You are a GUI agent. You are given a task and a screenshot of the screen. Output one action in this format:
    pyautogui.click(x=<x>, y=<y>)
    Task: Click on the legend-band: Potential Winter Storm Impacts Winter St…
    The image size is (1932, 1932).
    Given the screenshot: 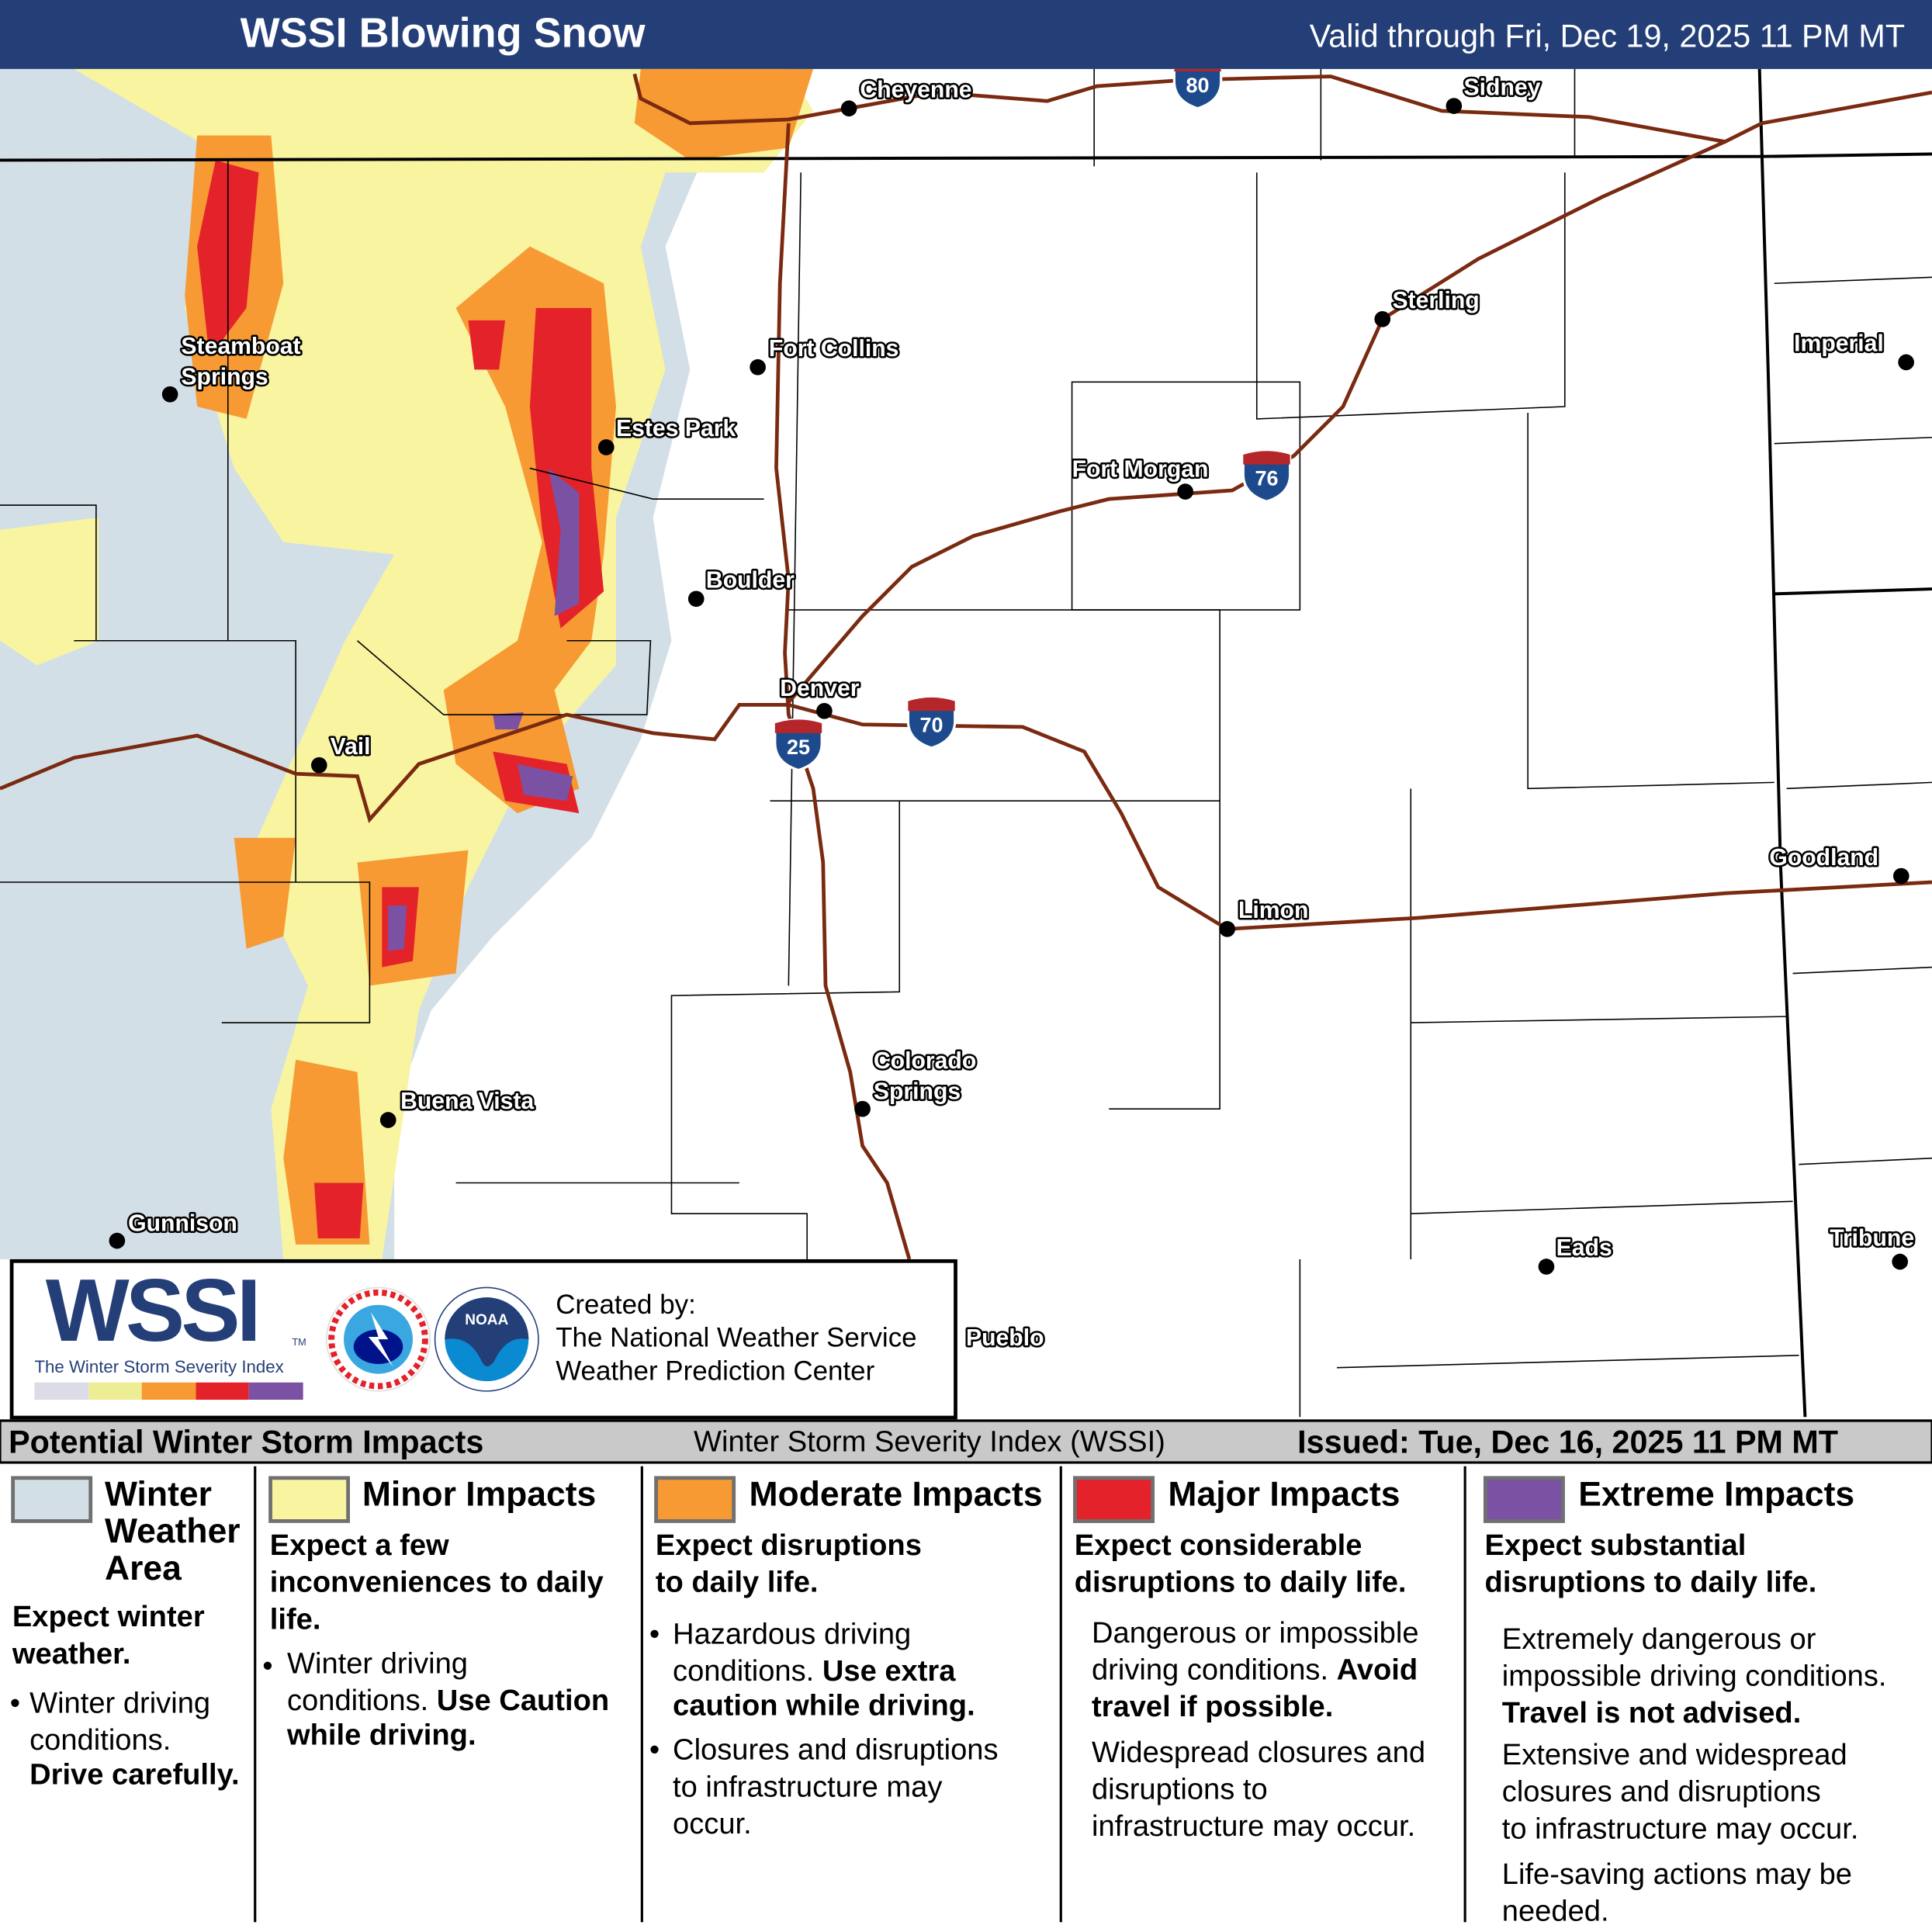 What is the action you would take?
    pyautogui.click(x=966, y=1441)
    